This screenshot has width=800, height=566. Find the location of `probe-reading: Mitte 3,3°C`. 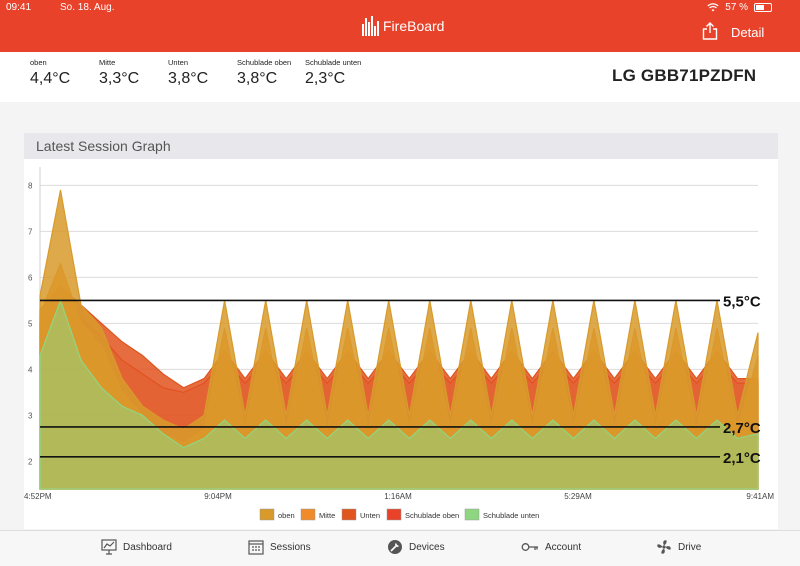

probe-reading: Mitte 3,3°C is located at coordinates (131, 73).